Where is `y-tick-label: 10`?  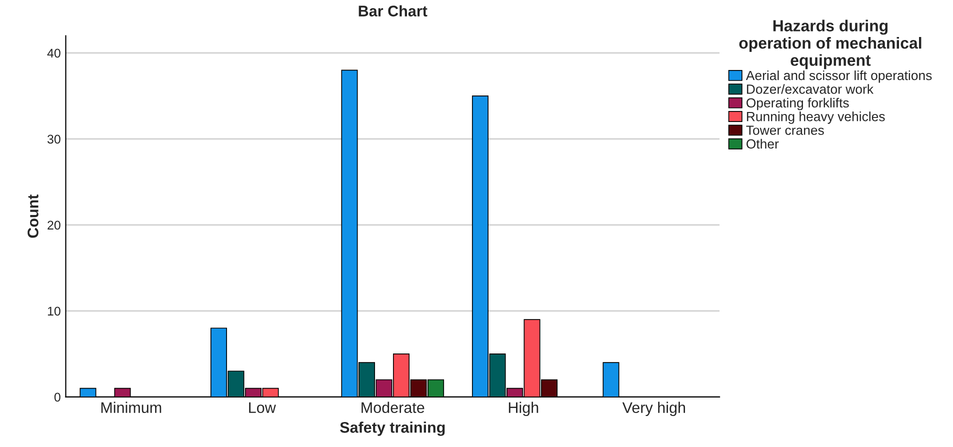 y-tick-label: 10 is located at coordinates (54, 311).